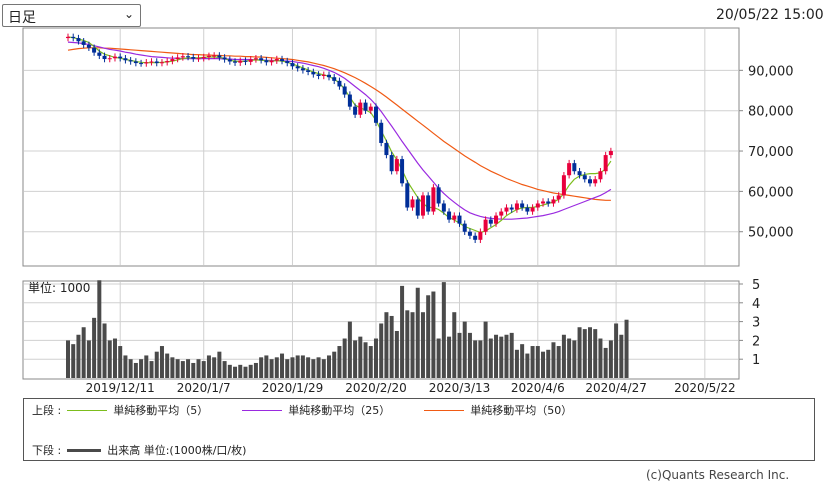 The width and height of the screenshot is (838, 484). I want to click on legend-volume-swatch, so click(84, 450).